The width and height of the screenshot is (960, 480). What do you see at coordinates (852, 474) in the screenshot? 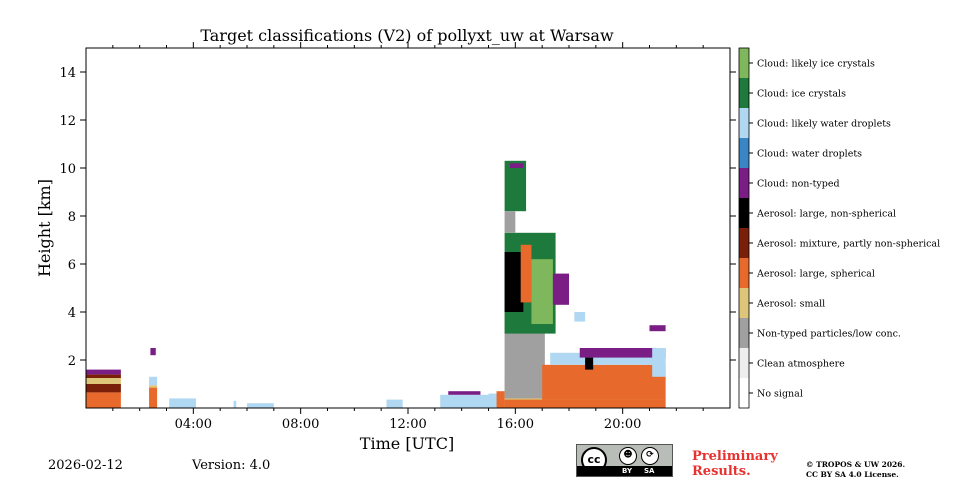
I see `copyright-line-2: CC BY SA 4.0 License.` at bounding box center [852, 474].